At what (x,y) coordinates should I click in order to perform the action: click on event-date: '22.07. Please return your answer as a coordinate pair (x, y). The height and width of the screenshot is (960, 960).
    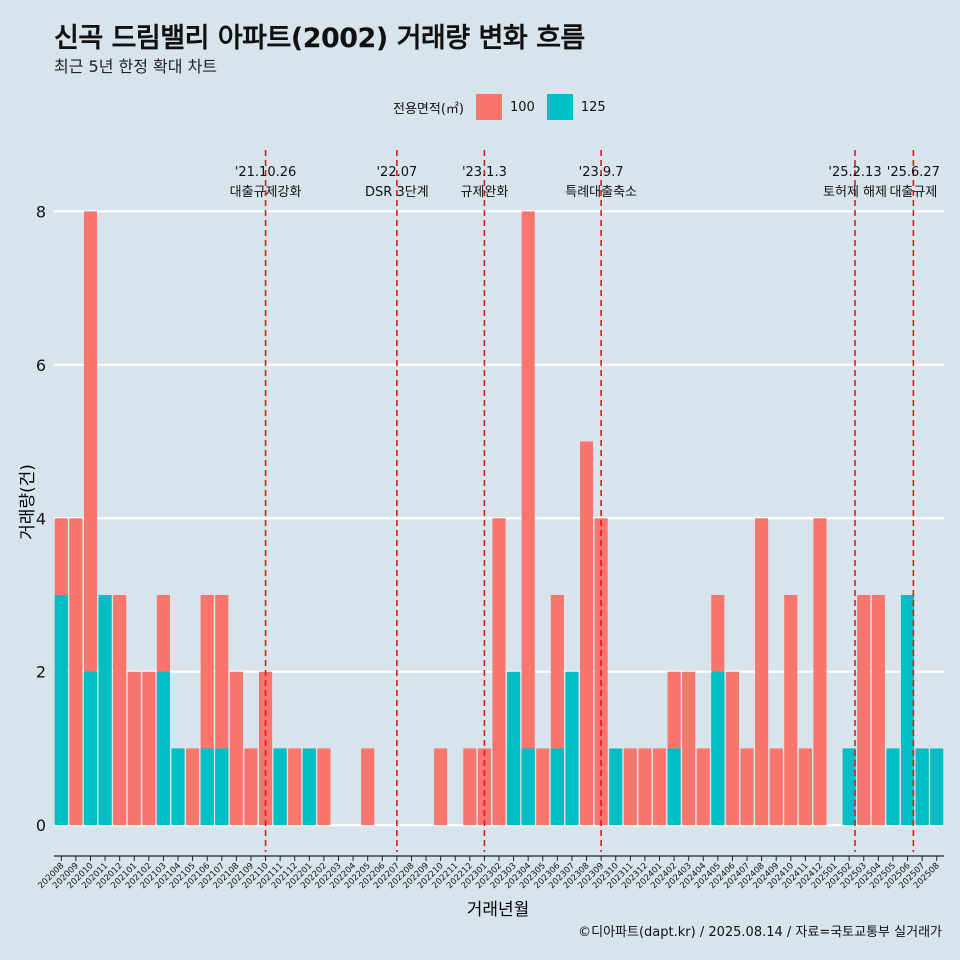
    Looking at the image, I should click on (396, 172).